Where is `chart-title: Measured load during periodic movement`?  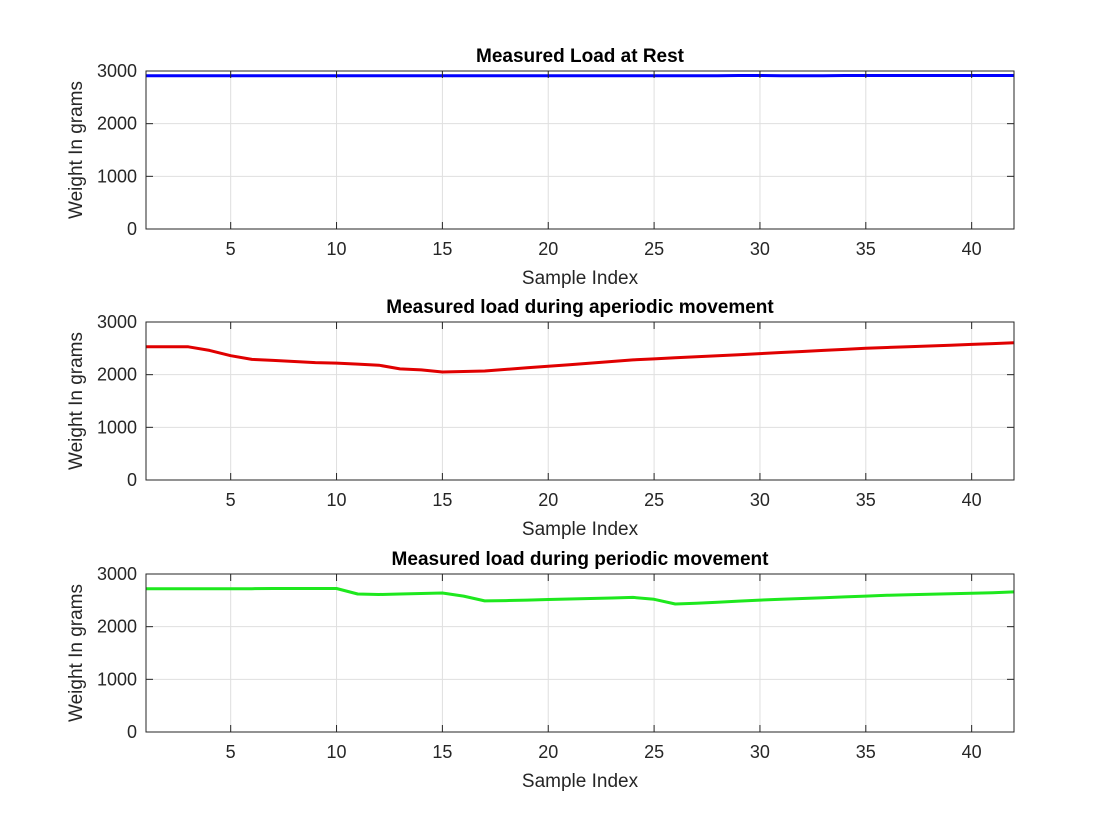
chart-title: Measured load during periodic movement is located at coordinates (581, 559).